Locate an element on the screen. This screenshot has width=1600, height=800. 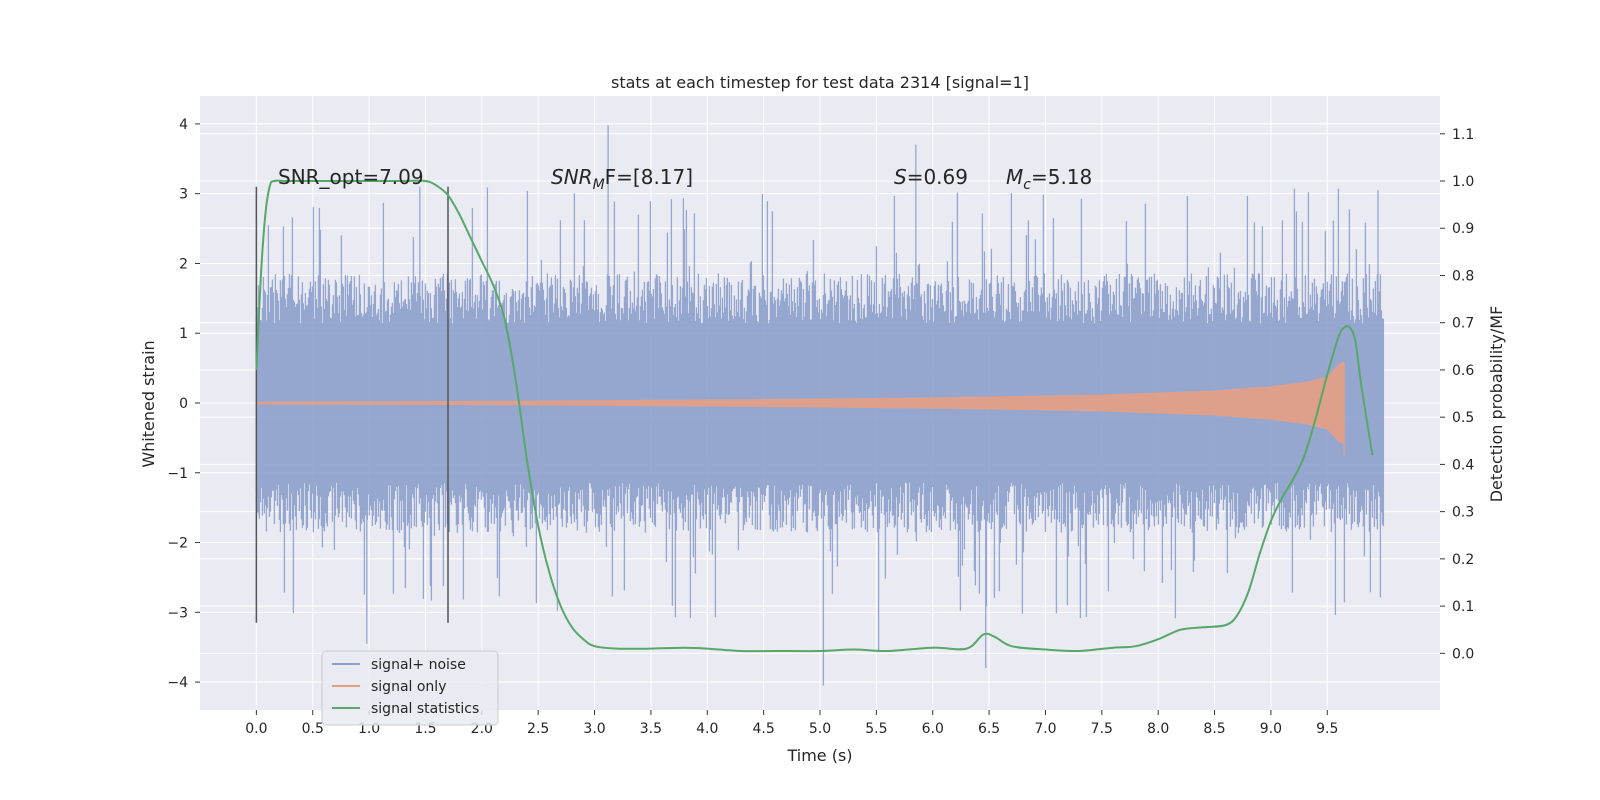
x-tick-label: 0.0 is located at coordinates (256, 729).